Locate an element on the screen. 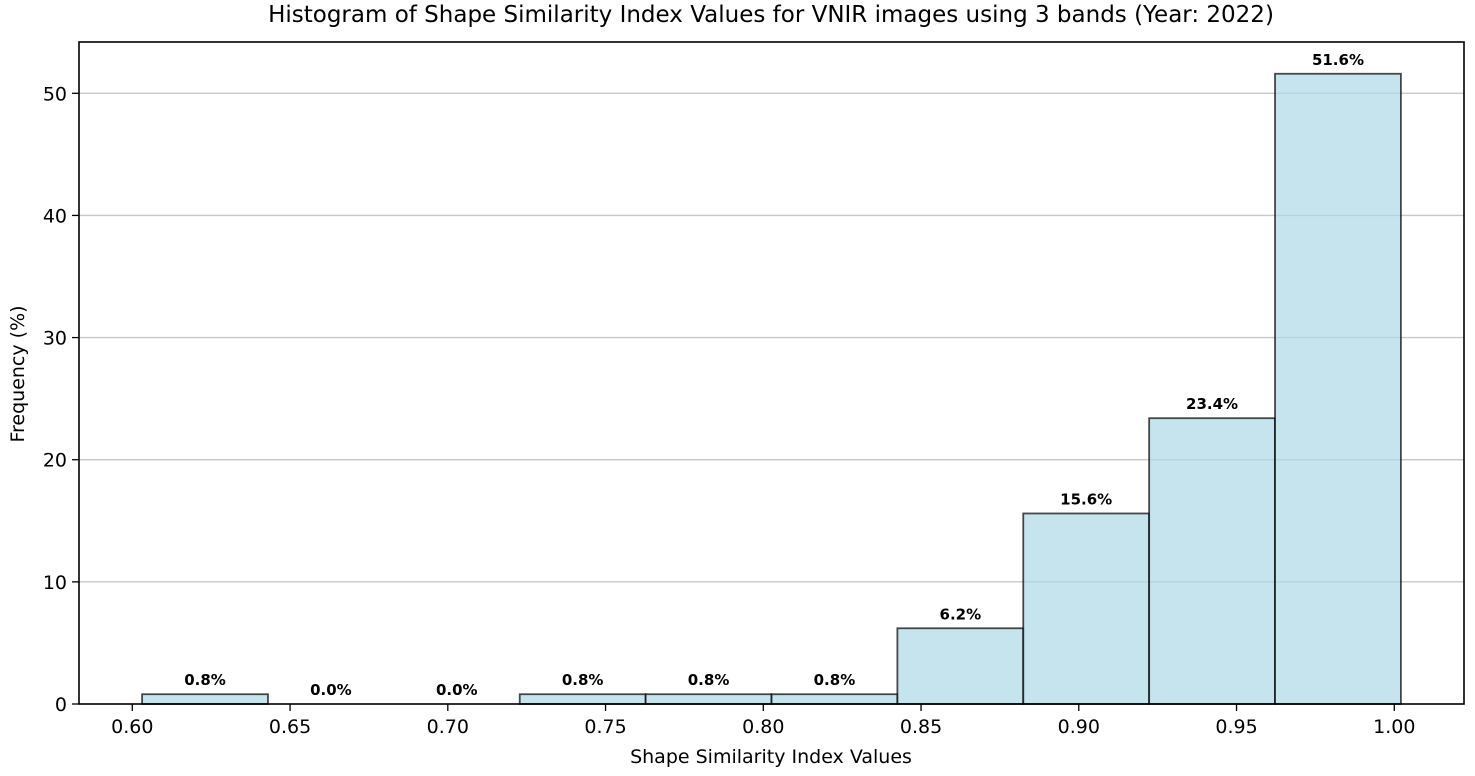  y-tick-label: 10 is located at coordinates (55, 583).